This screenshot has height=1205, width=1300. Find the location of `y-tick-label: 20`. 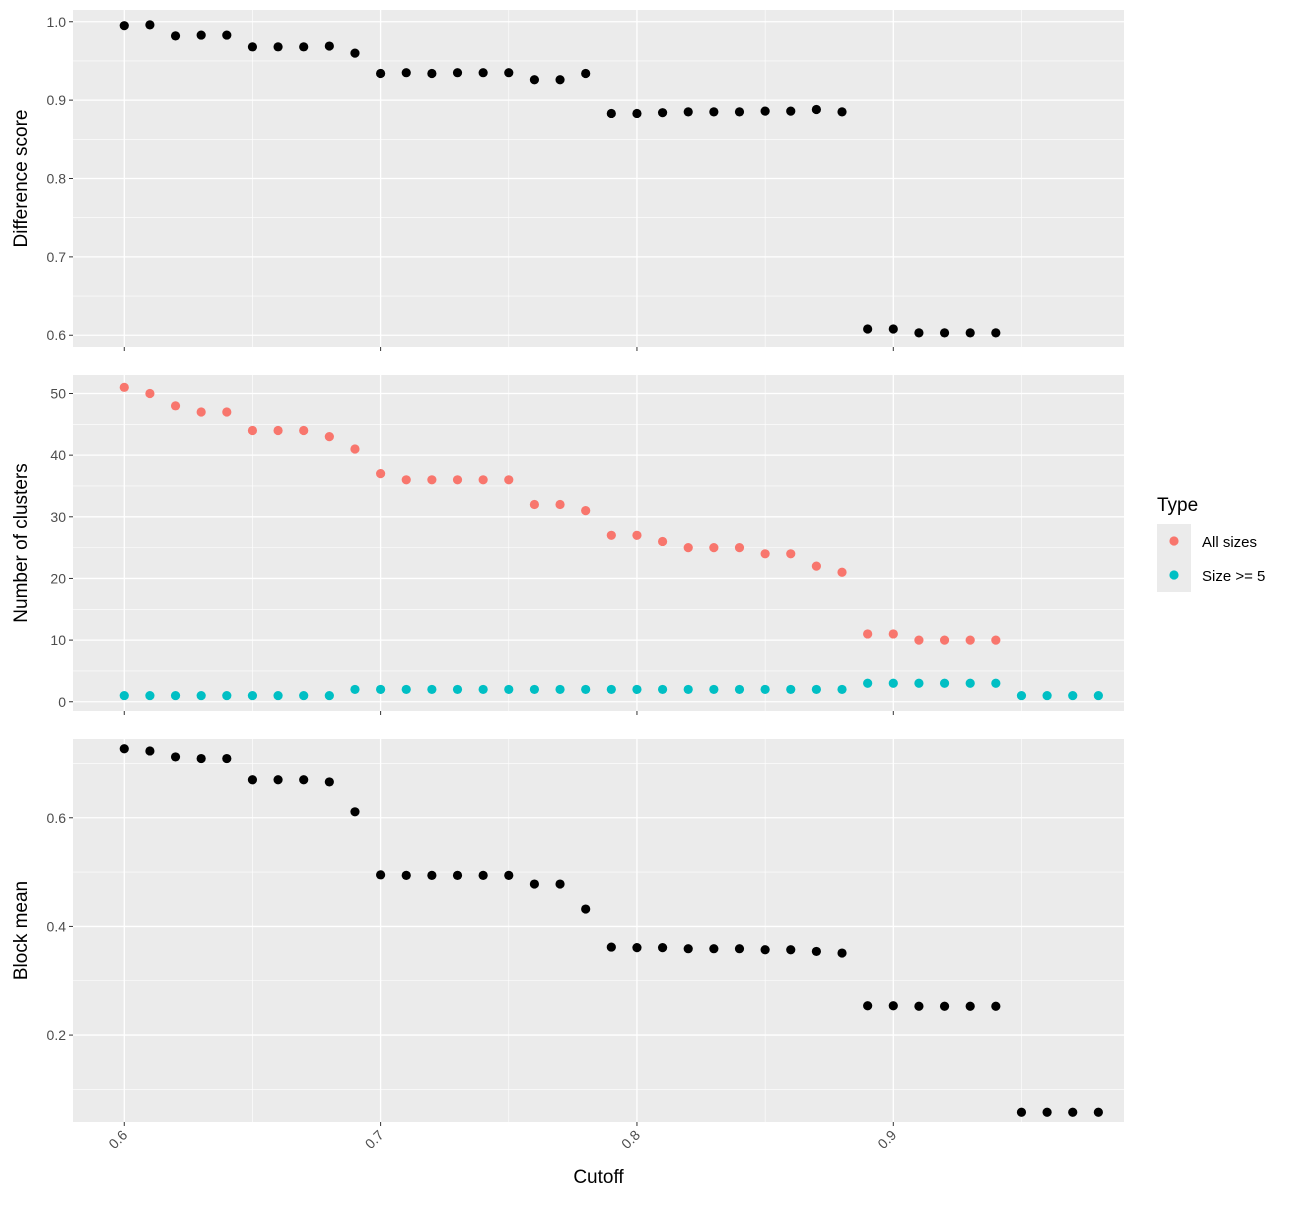

y-tick-label: 20 is located at coordinates (58, 578).